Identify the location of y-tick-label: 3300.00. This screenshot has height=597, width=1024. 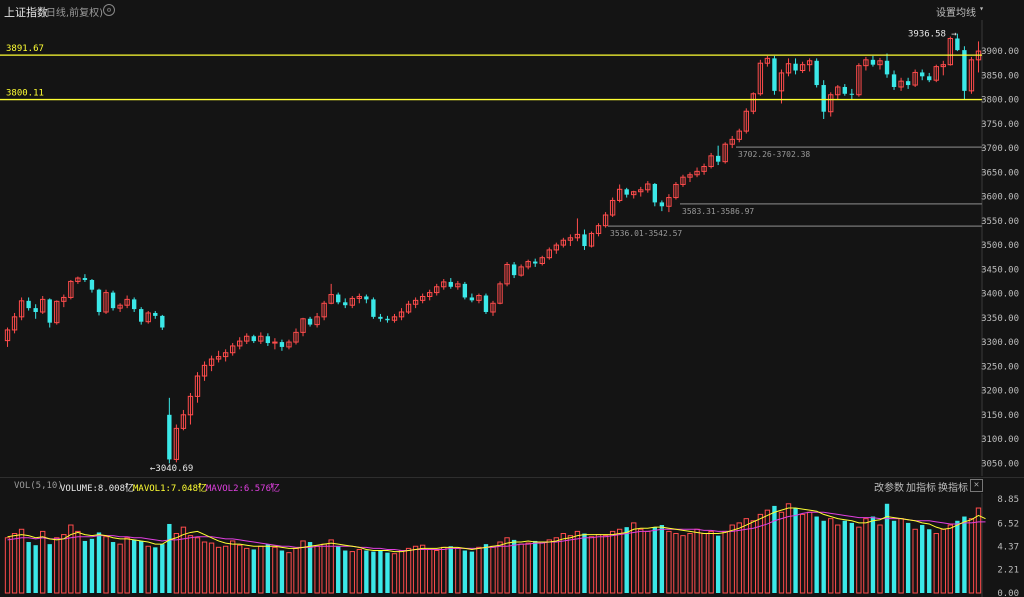
(1000, 343).